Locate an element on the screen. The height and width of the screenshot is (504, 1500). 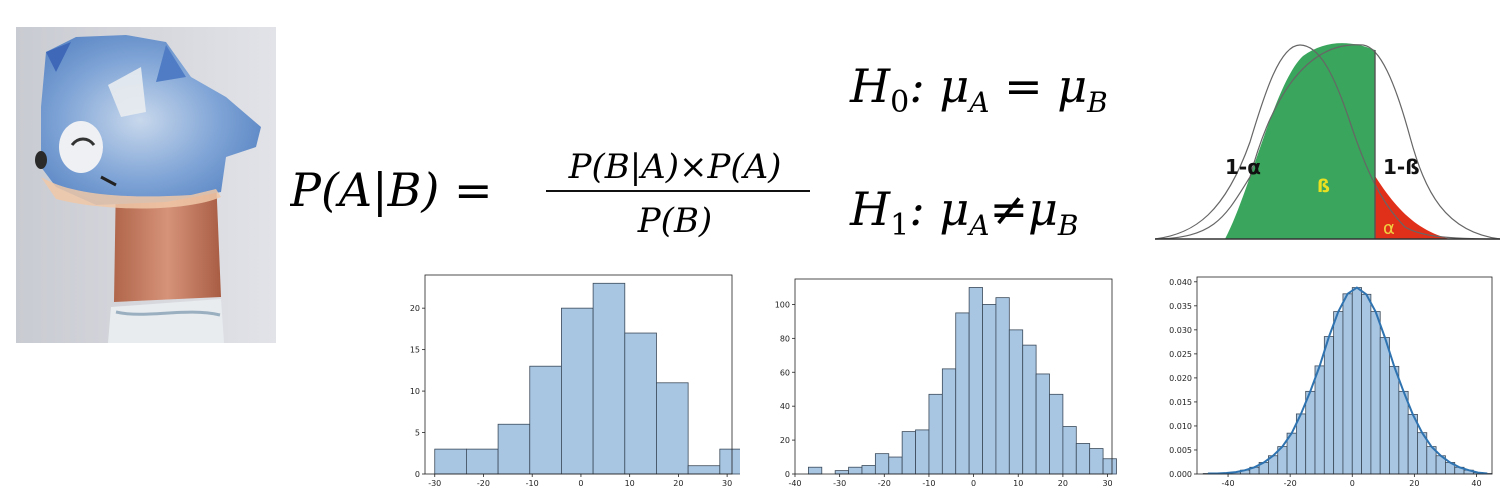
h0-h: H is located at coordinates (870, 86).